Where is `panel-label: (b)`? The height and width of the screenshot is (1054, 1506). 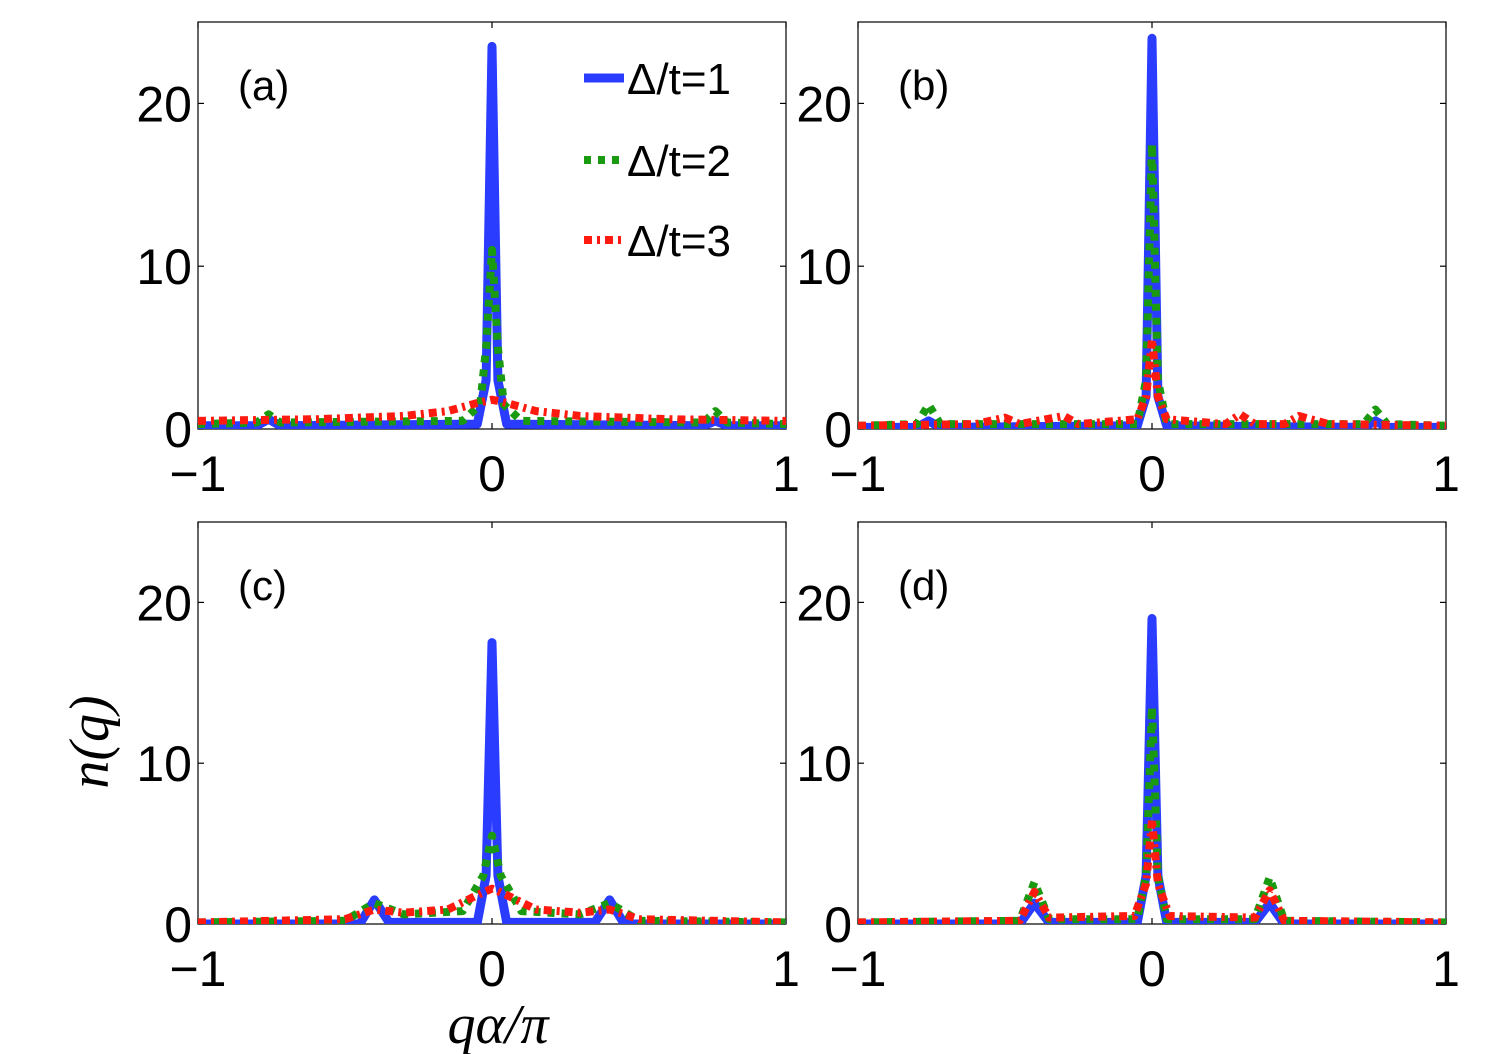 panel-label: (b) is located at coordinates (923, 85).